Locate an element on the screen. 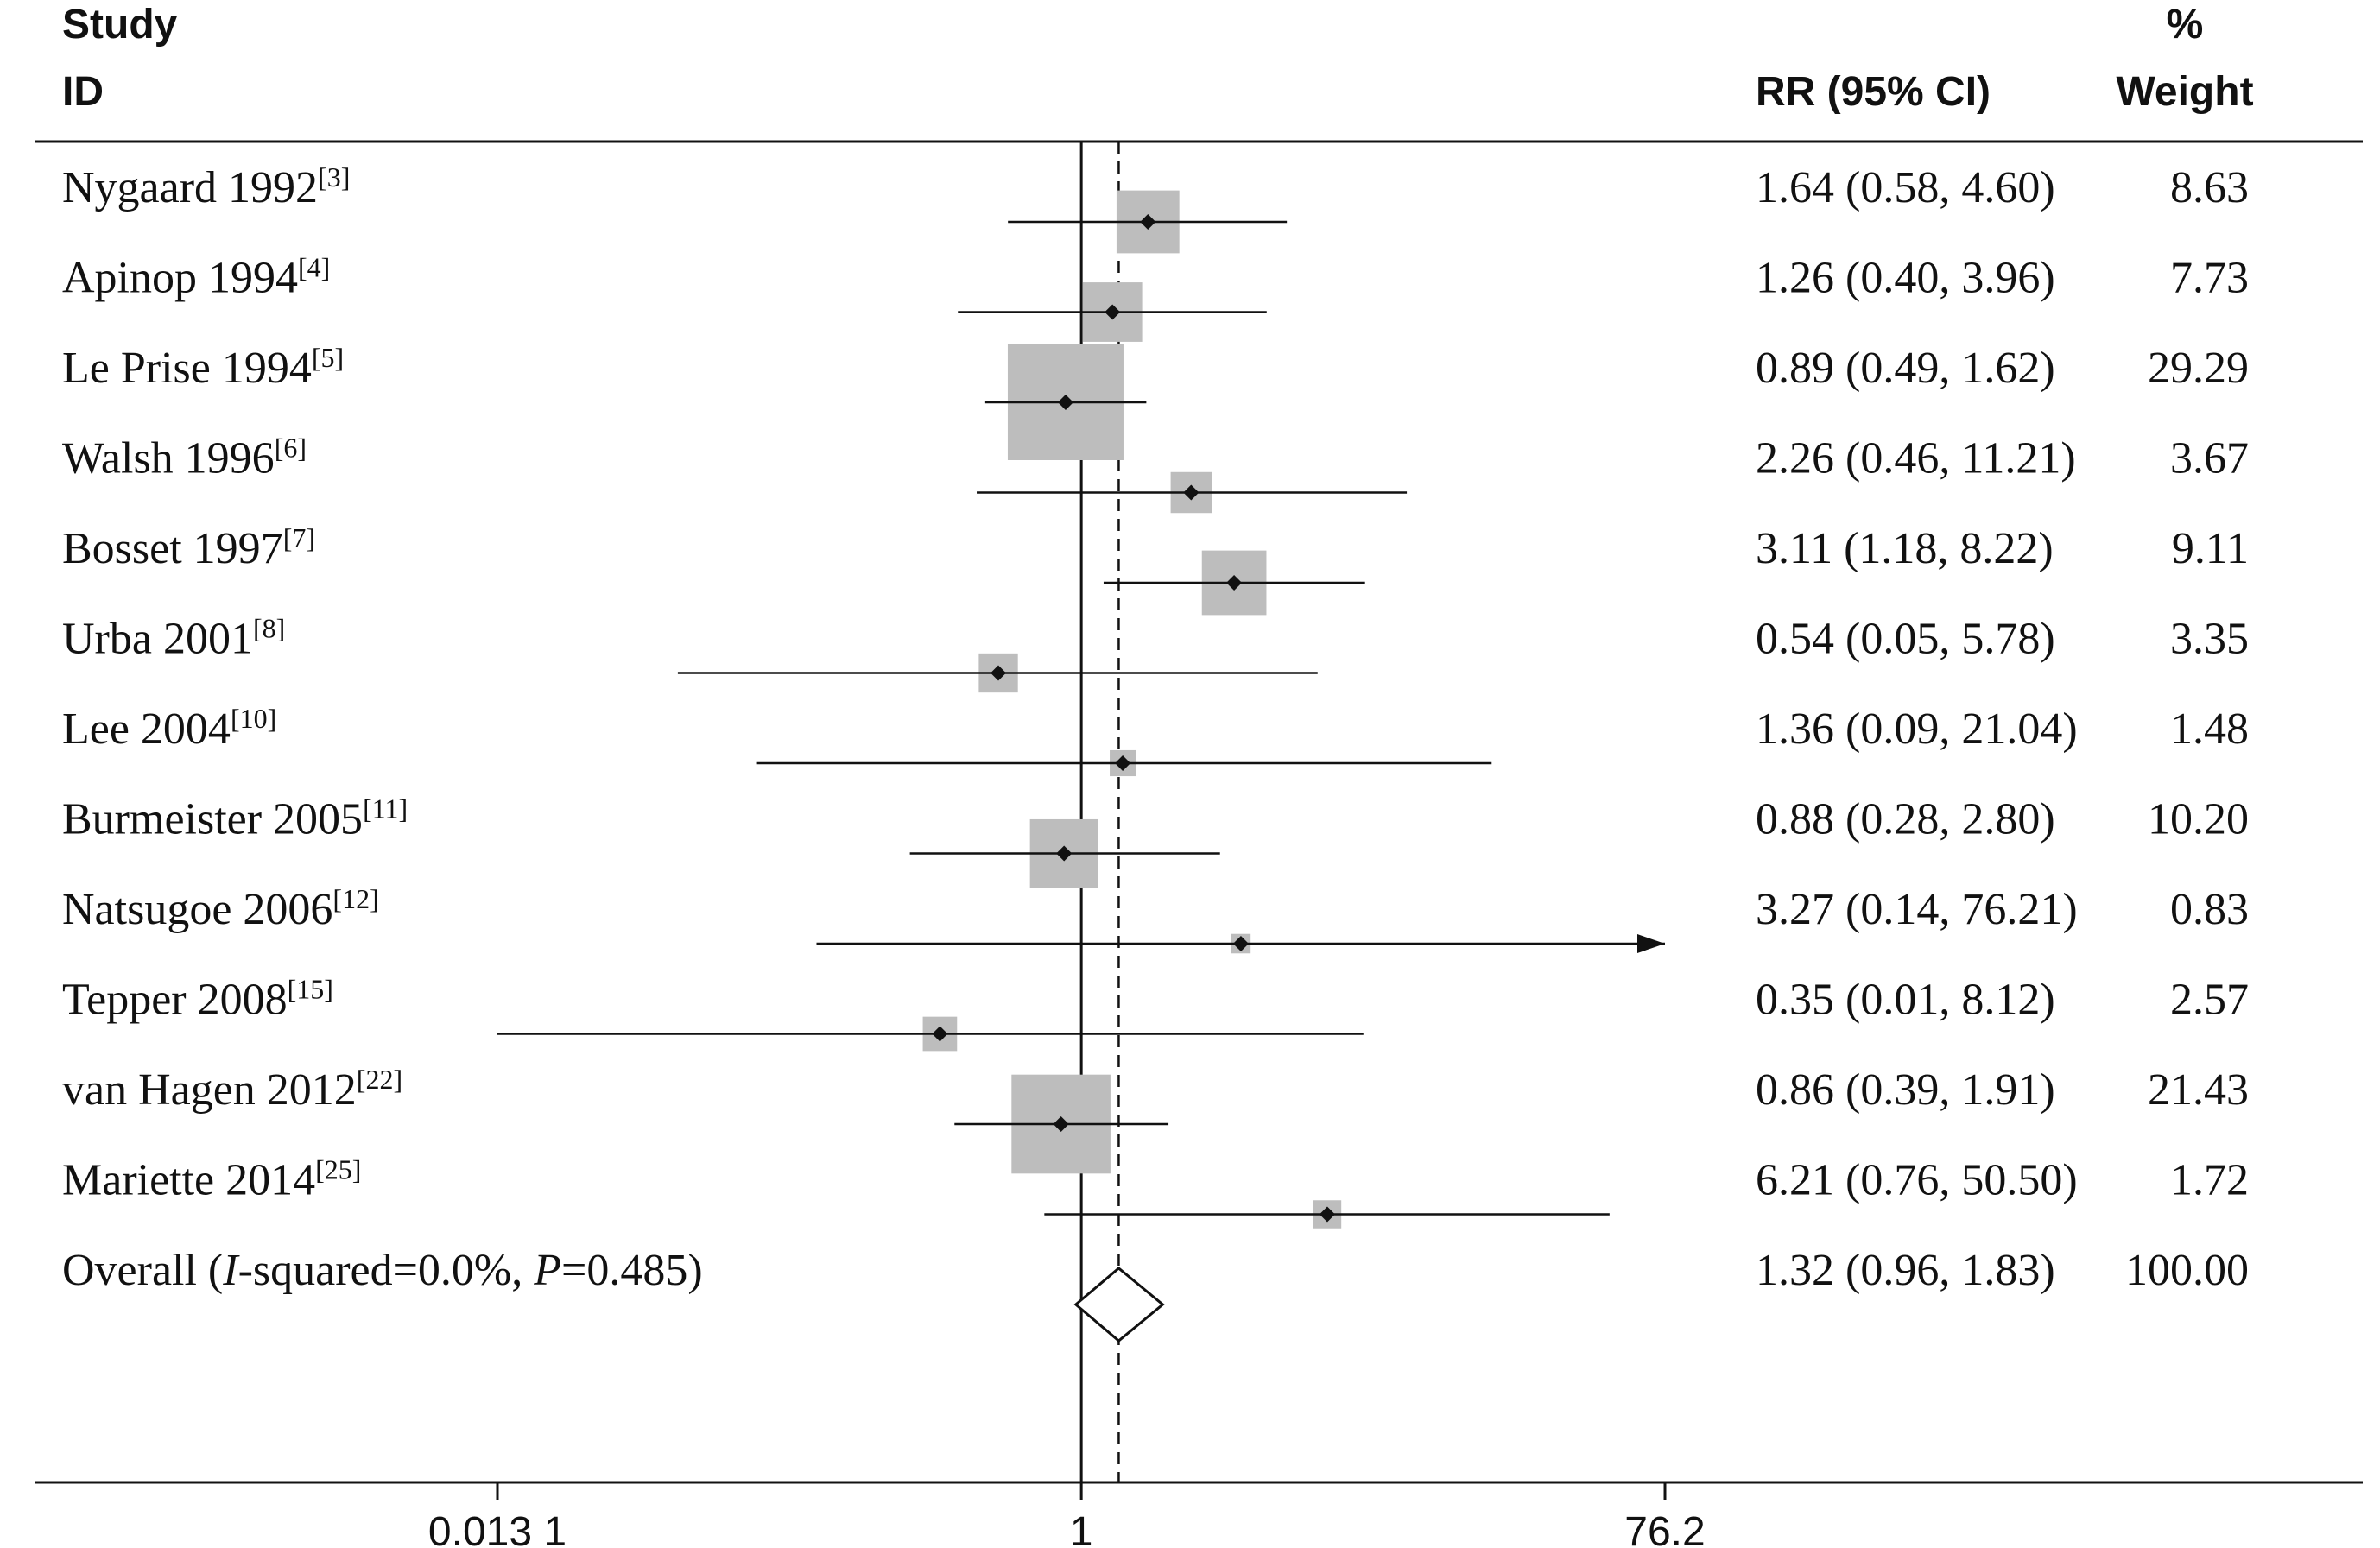  rr-ci-value: 0.88 (0.28, 2.80) is located at coordinates (1906, 819).